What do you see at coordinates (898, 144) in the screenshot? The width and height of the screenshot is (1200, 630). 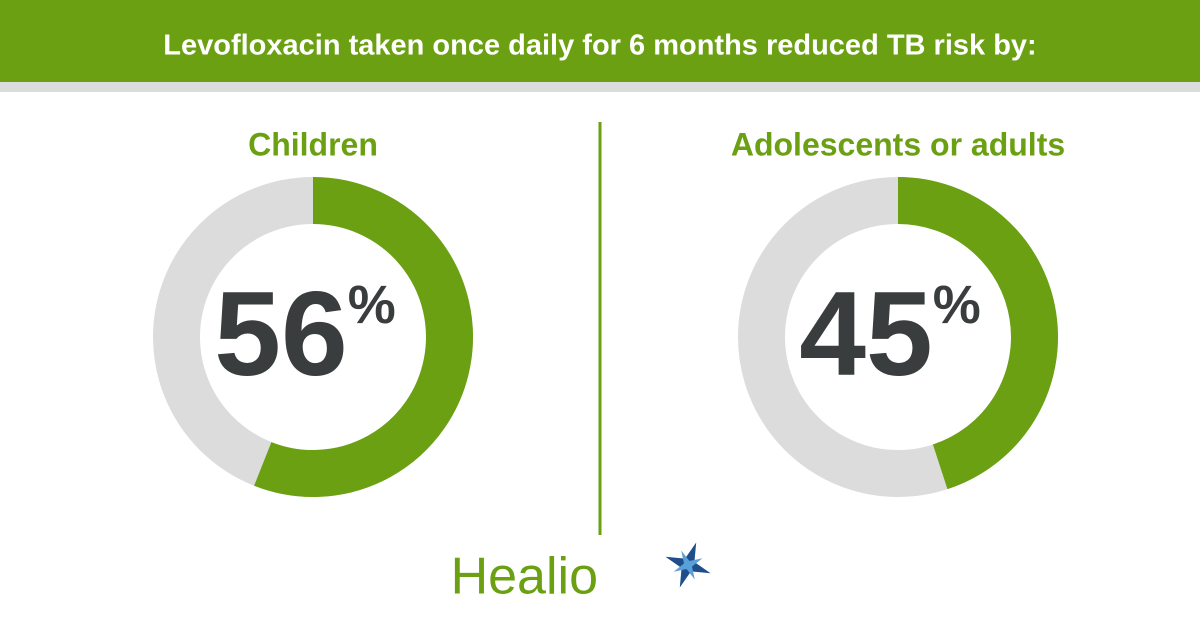 I see `chart-title: Adolescents or adults` at bounding box center [898, 144].